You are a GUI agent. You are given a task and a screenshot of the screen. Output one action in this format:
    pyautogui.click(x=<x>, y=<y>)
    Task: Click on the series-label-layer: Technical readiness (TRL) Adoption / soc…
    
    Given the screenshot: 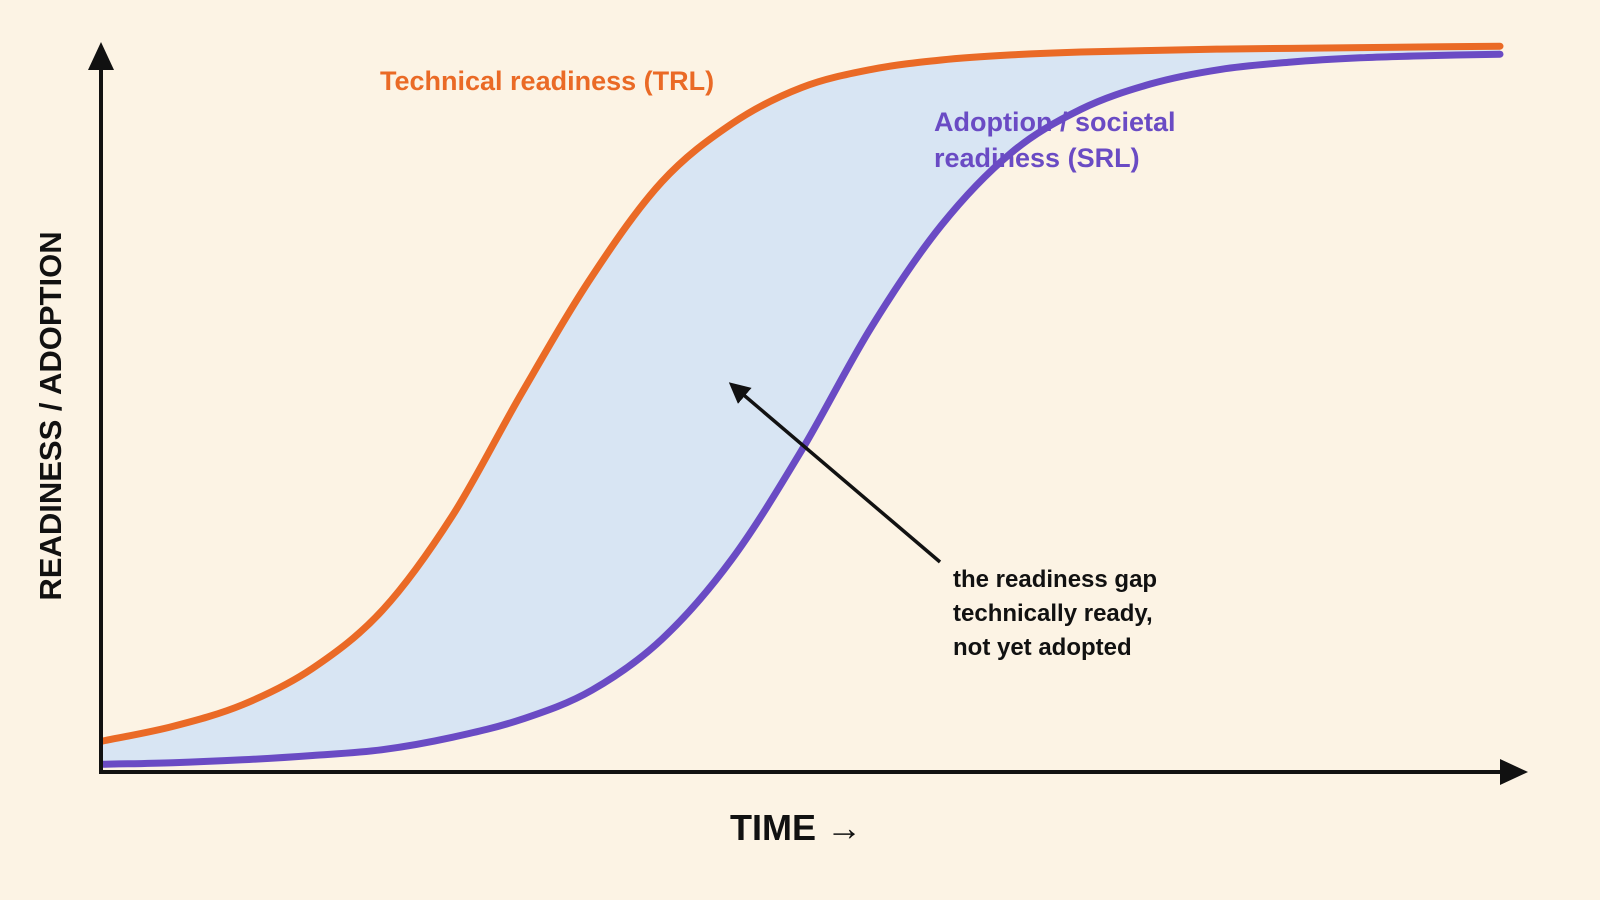 What is the action you would take?
    pyautogui.click(x=778, y=119)
    